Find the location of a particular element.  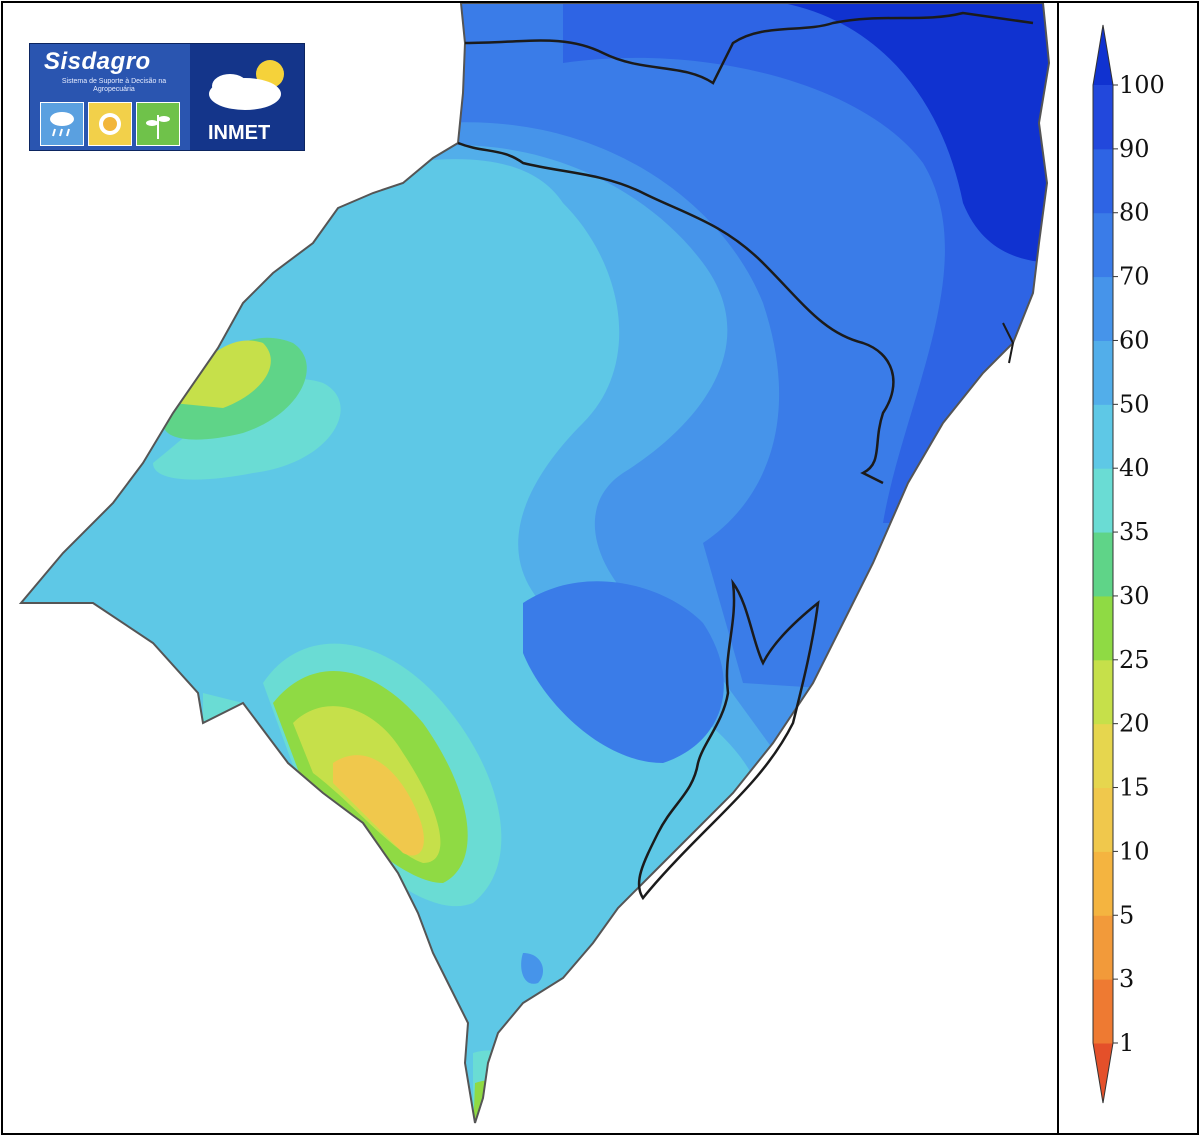

legend-tick-label: 100 is located at coordinates (1142, 85).